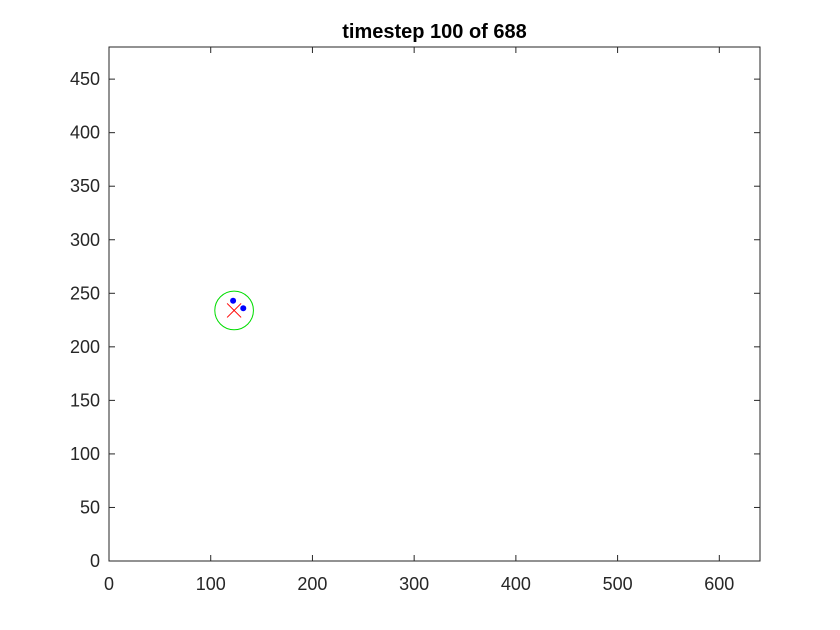 This screenshot has height=630, width=840. I want to click on x-tick-label: 100, so click(211, 584).